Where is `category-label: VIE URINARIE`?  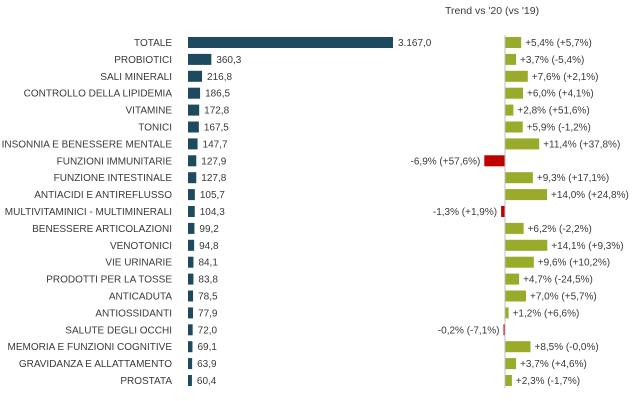
category-label: VIE URINARIE is located at coordinates (138, 263).